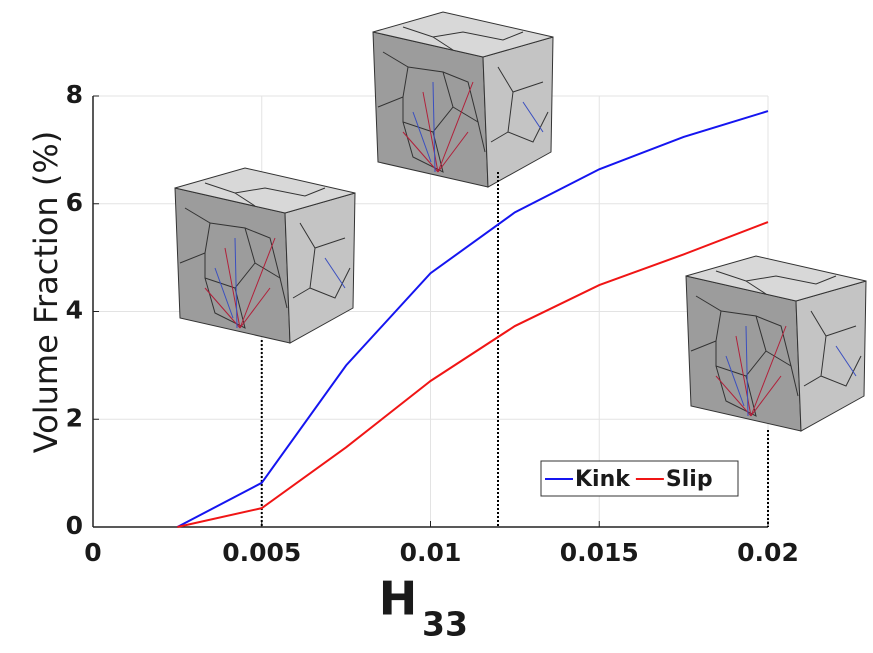 The image size is (873, 653). I want to click on x-axis-label-subscript: 33, so click(445, 624).